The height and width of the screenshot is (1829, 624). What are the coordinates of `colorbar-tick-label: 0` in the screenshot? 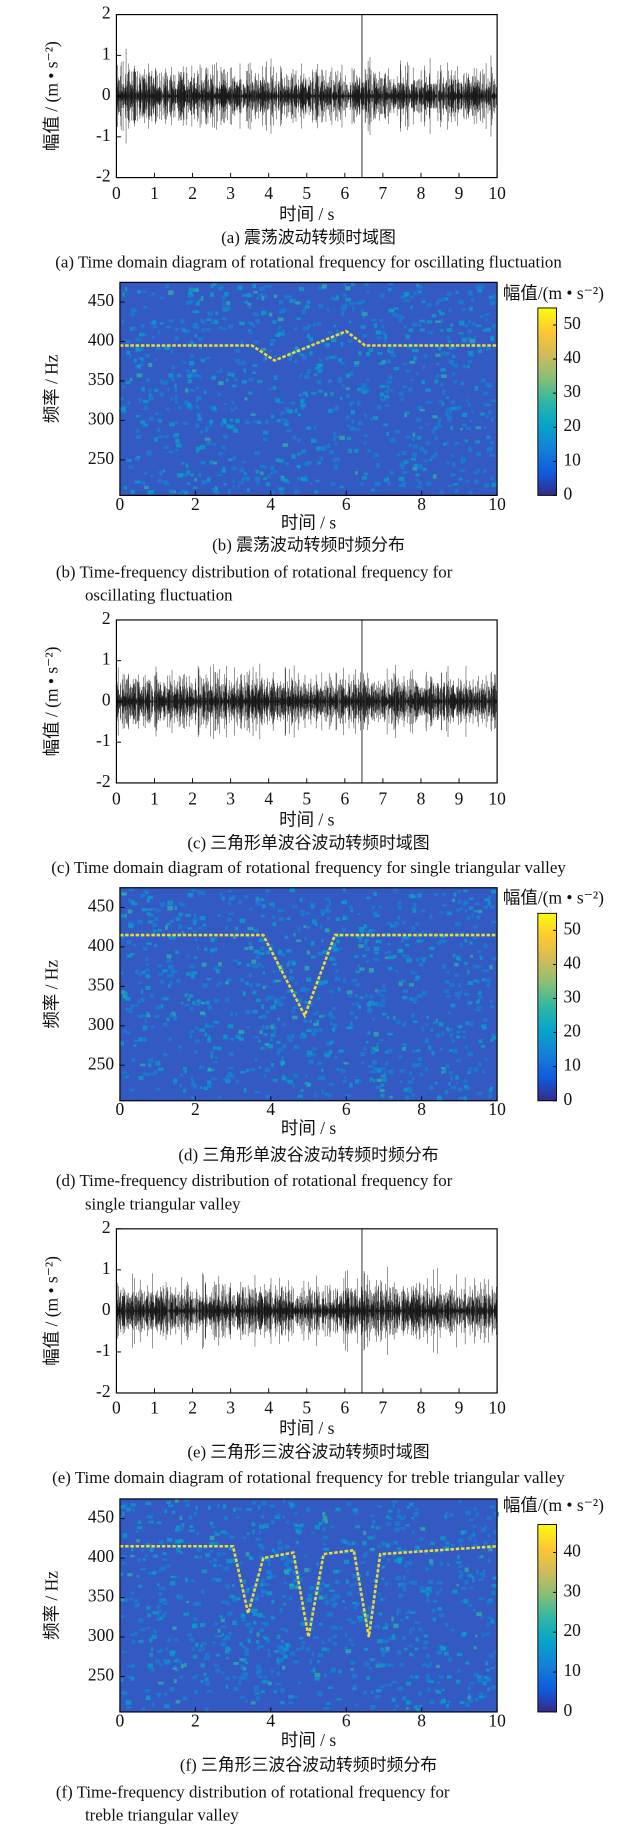 It's located at (567, 1099).